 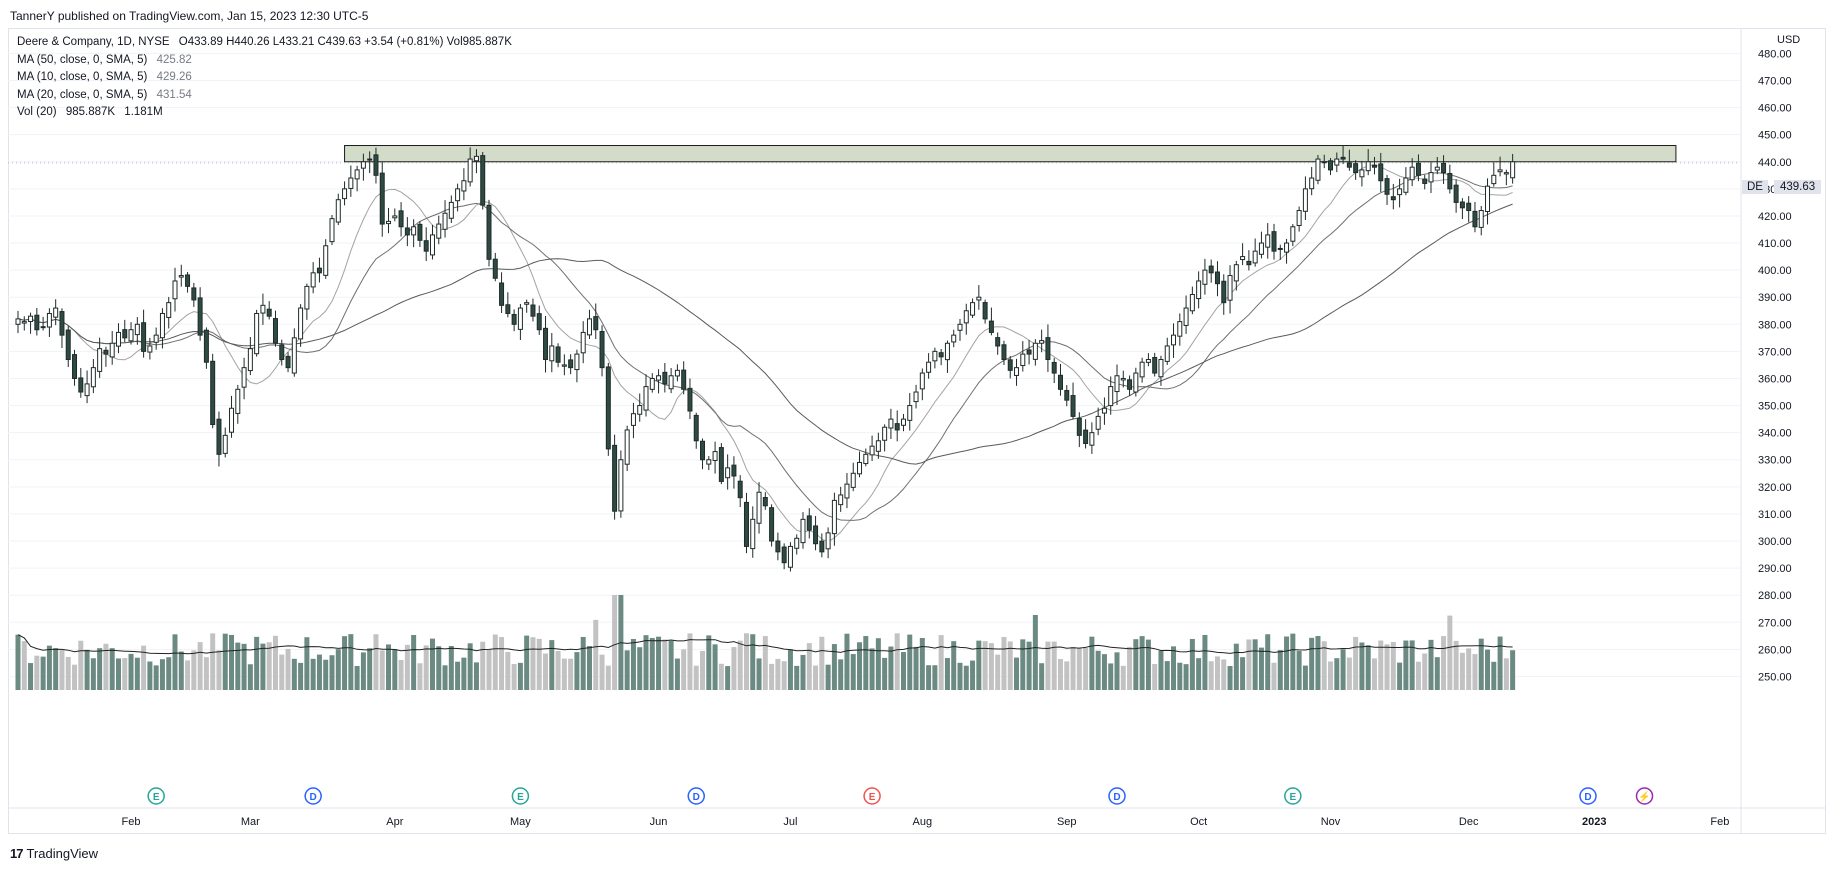 I want to click on legend-vol-label: Vol (20), so click(x=37, y=112).